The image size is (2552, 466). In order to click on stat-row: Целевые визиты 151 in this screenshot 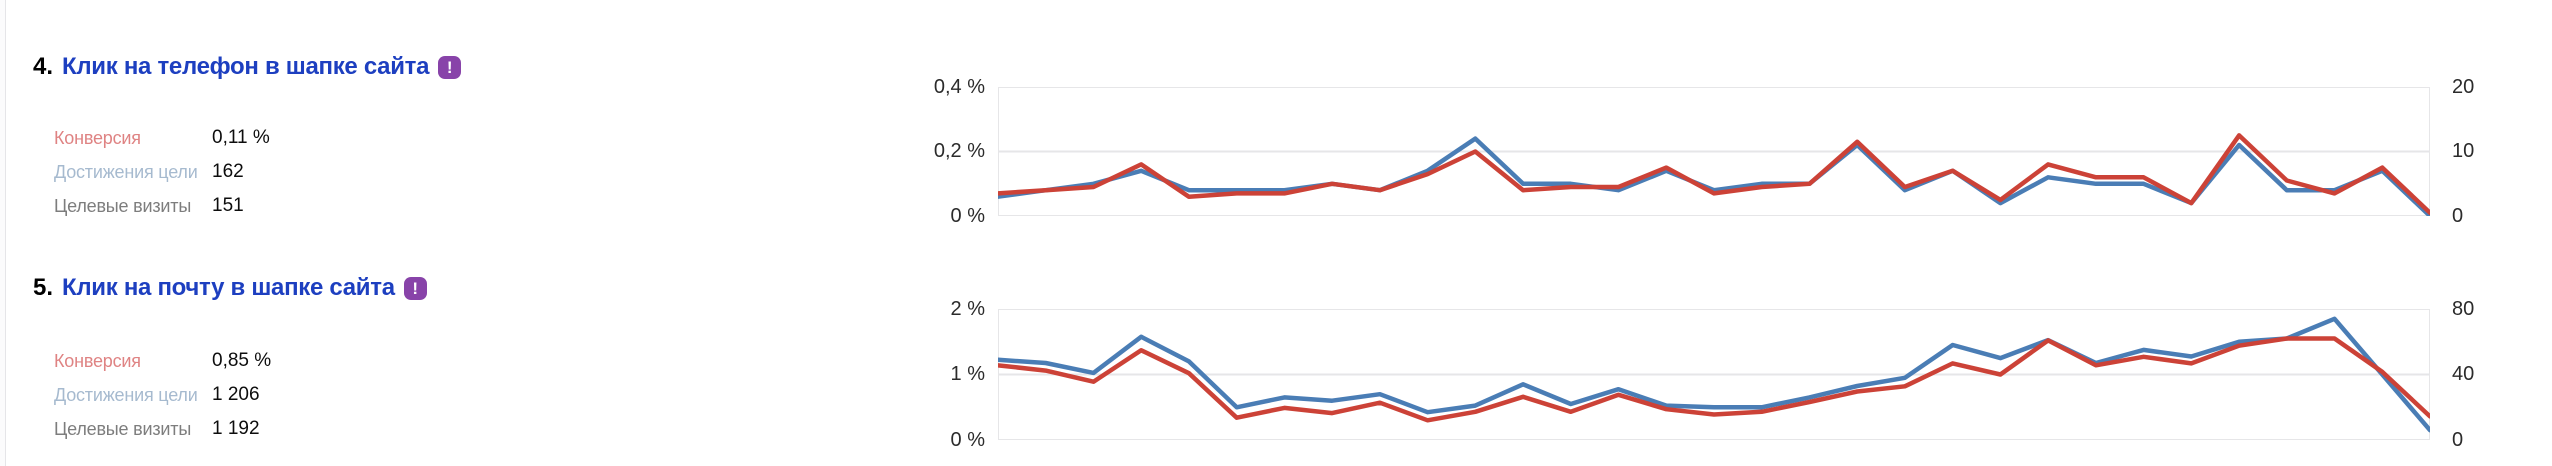, I will do `click(219, 207)`.